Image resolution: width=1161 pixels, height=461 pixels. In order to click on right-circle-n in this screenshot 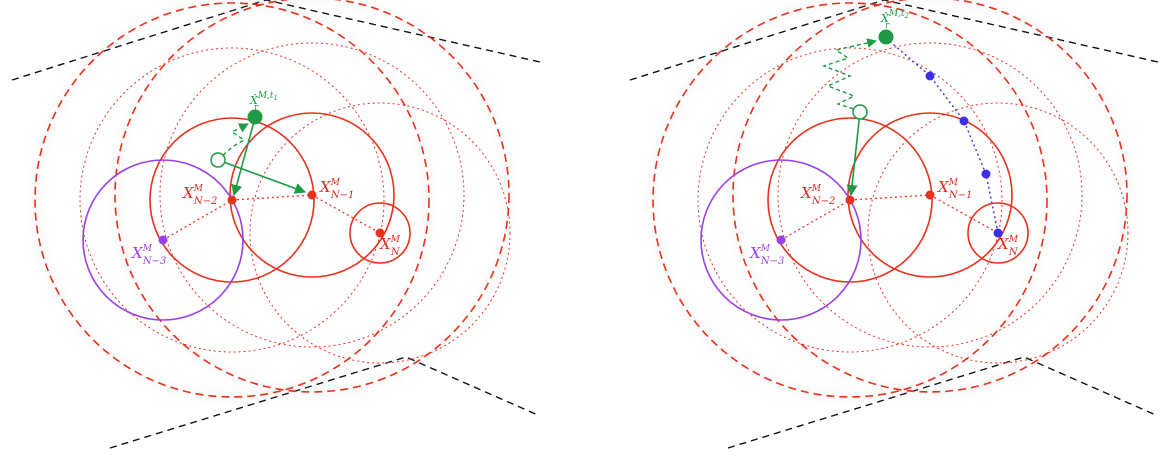, I will do `click(998, 233)`.